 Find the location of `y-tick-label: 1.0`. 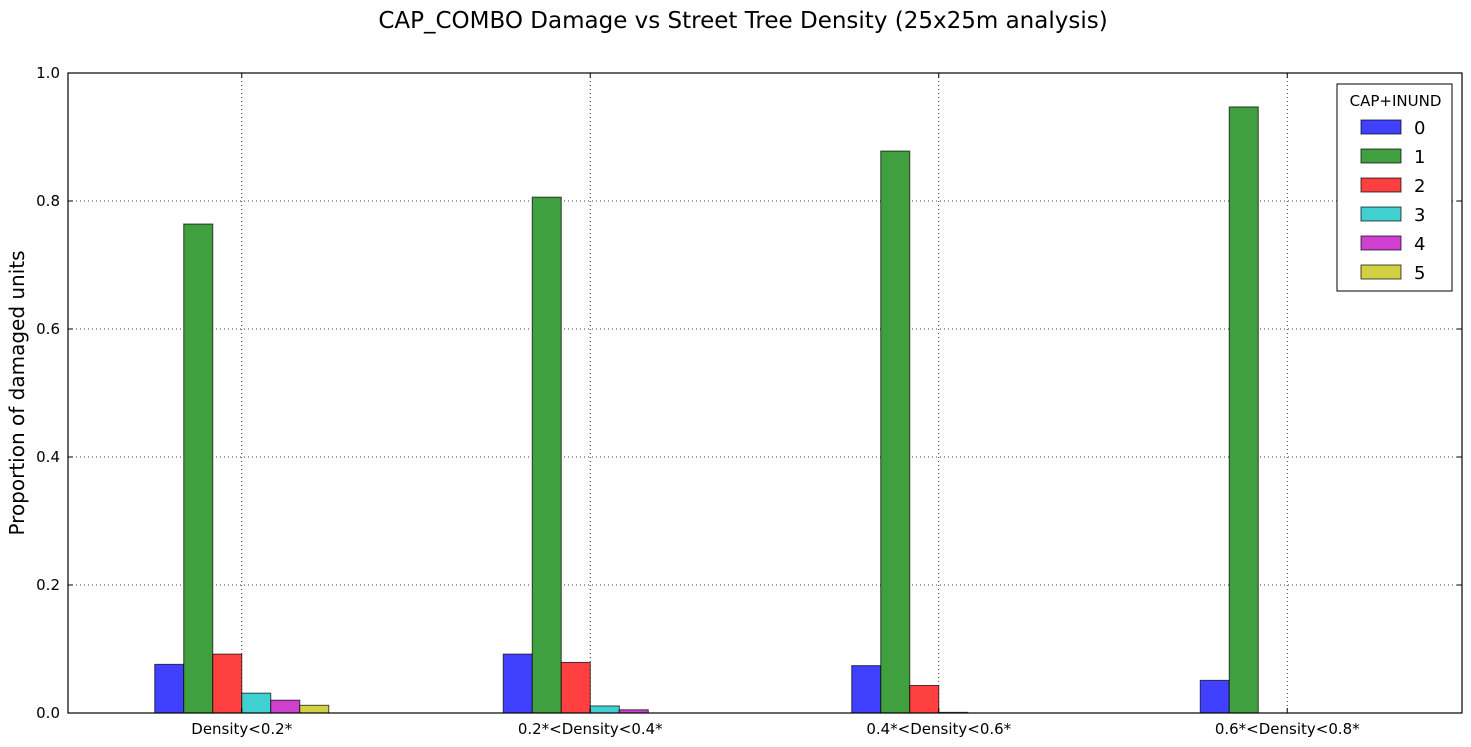

y-tick-label: 1.0 is located at coordinates (48, 73).